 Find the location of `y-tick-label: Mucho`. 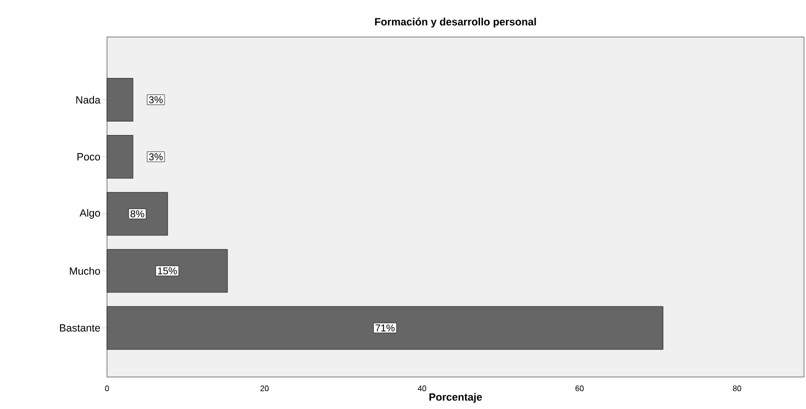

y-tick-label: Mucho is located at coordinates (85, 271).